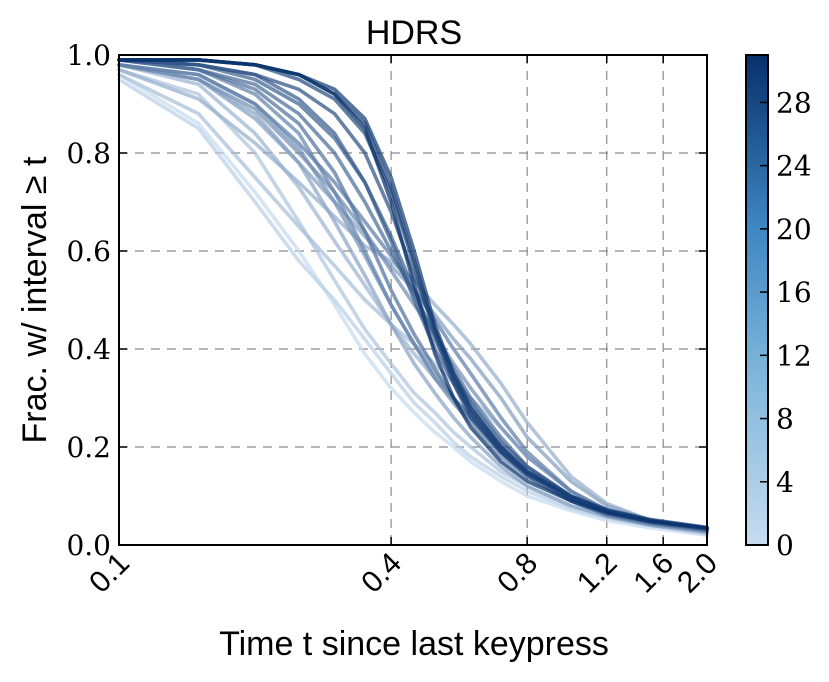 This screenshot has width=829, height=682. Describe the element at coordinates (35, 299) in the screenshot. I see `y-axis-label: Frac. w/ interval ≥ t` at that location.